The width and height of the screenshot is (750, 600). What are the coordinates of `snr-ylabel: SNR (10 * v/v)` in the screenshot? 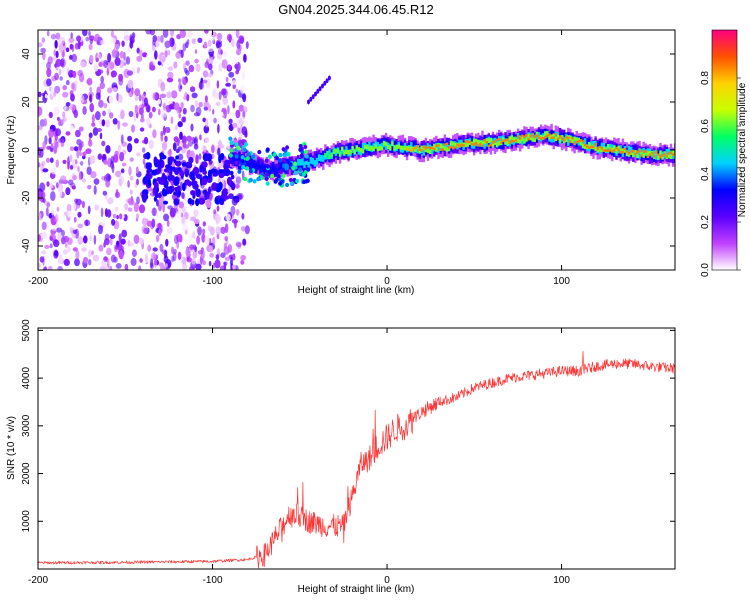 It's located at (11, 448).